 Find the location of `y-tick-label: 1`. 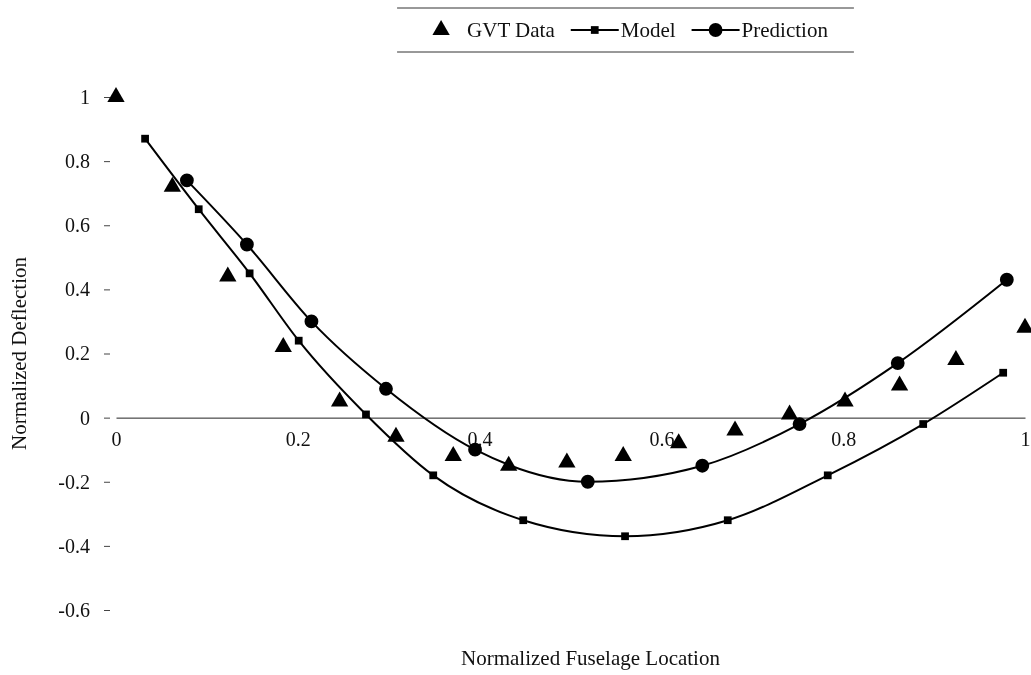

y-tick-label: 1 is located at coordinates (85, 96).